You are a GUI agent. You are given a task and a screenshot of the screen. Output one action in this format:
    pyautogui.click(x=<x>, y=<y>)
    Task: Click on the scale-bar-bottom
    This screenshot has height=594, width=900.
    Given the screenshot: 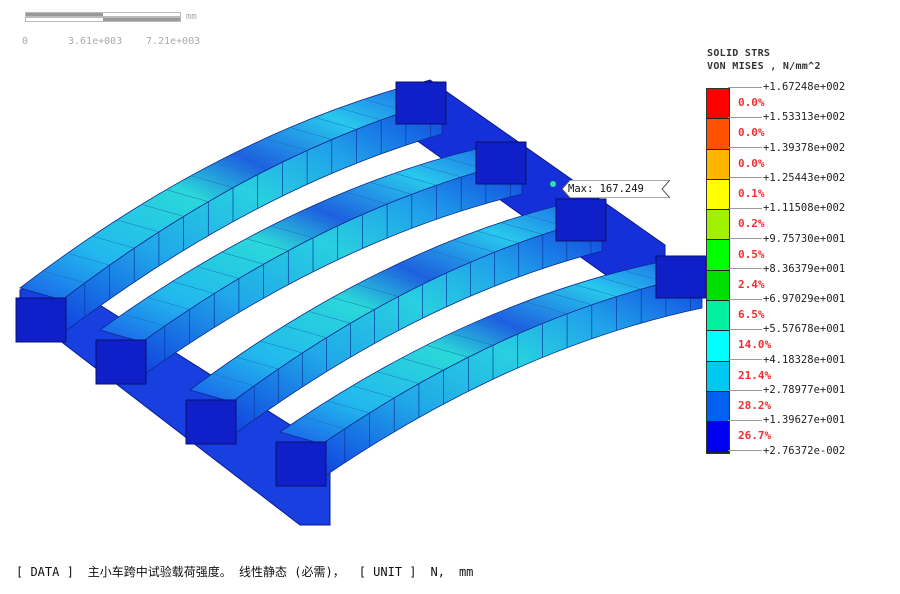 What is the action you would take?
    pyautogui.click(x=103, y=19)
    